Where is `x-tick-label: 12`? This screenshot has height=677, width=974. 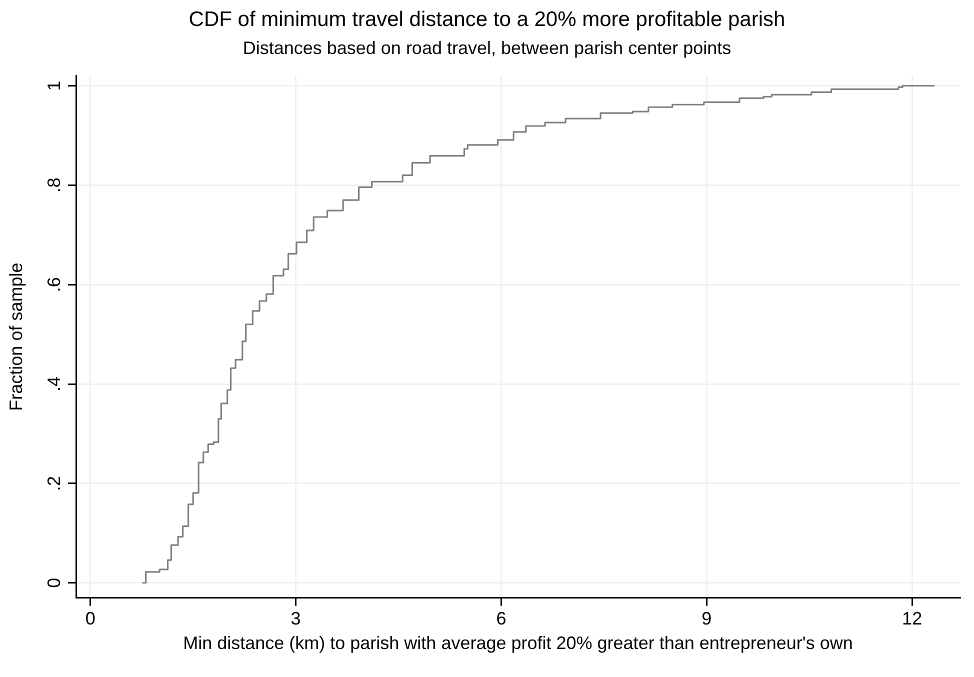
x-tick-label: 12 is located at coordinates (912, 618).